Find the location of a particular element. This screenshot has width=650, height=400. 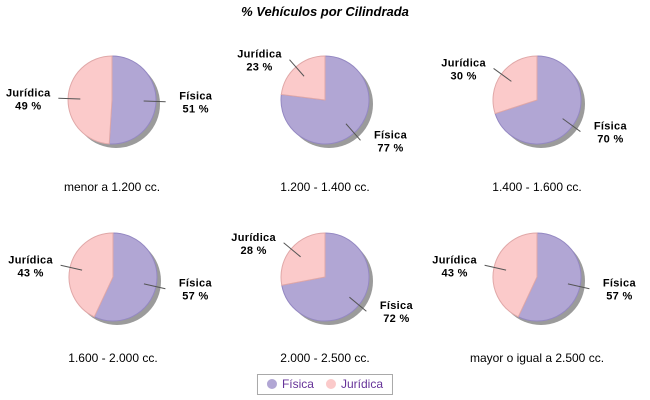

slice-pct-label: 49 % is located at coordinates (28, 106).